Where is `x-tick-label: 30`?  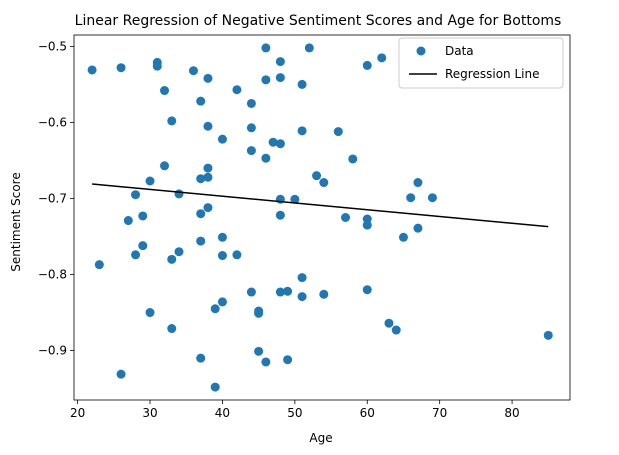
x-tick-label: 30 is located at coordinates (149, 413).